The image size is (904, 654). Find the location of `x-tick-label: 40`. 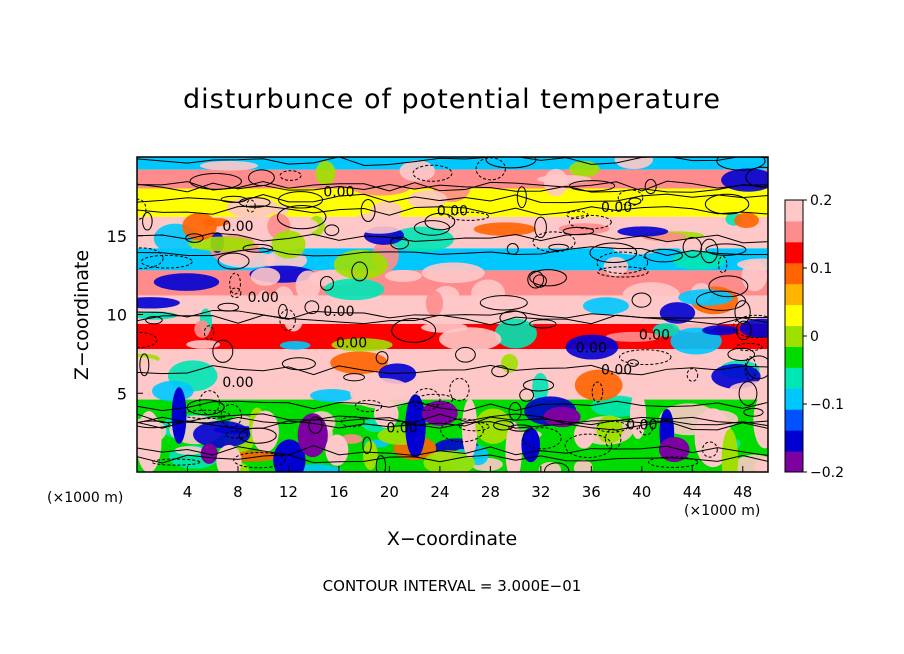

x-tick-label: 40 is located at coordinates (641, 492).